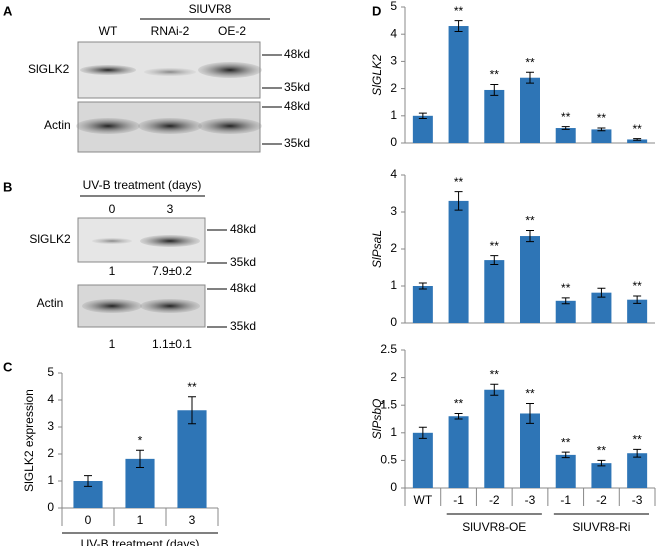 The width and height of the screenshot is (660, 546). I want to click on column-label: WT, so click(108, 31).